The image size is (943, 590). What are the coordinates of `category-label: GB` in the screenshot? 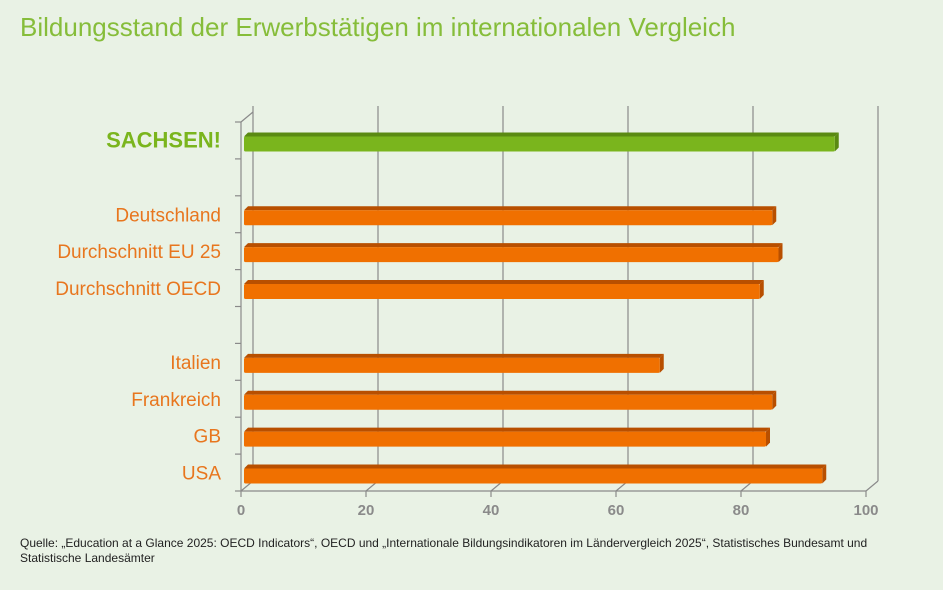 It's located at (207, 437).